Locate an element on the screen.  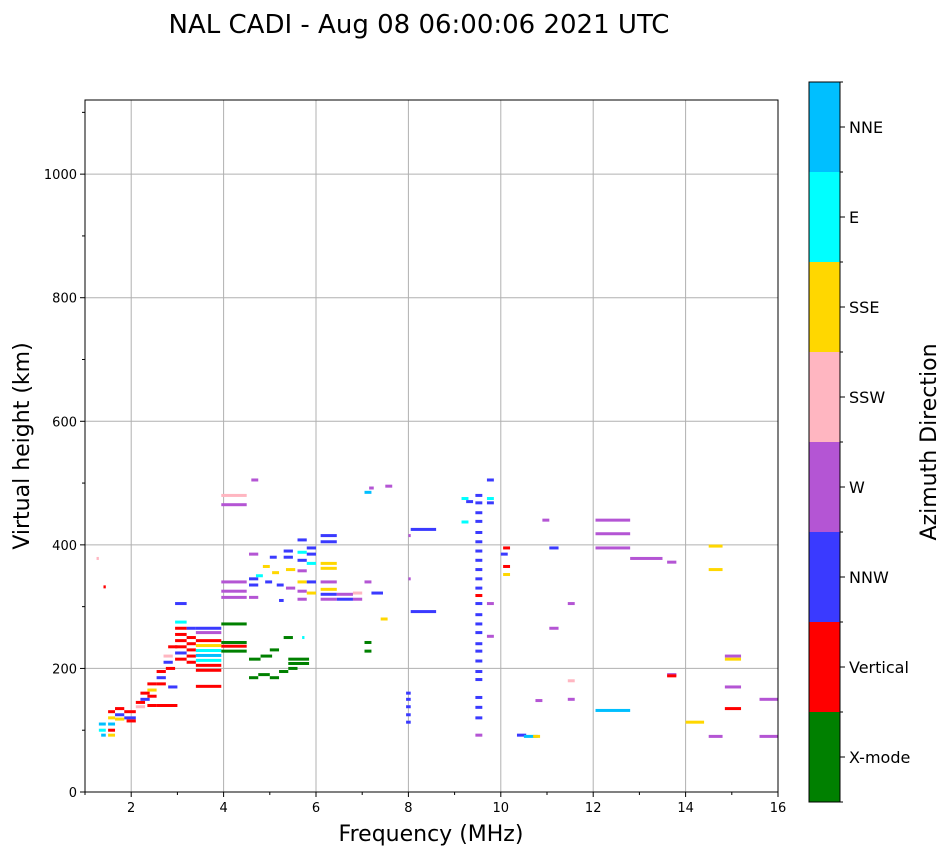
colorbar-label: W is located at coordinates (857, 487).